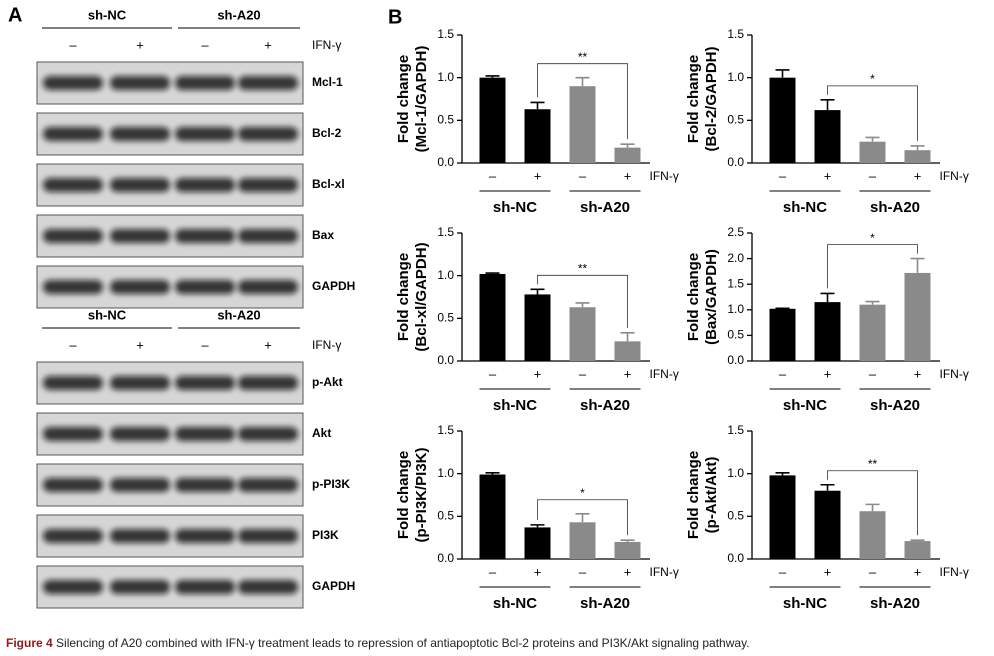 The width and height of the screenshot is (994, 656). Describe the element at coordinates (711, 297) in the screenshot. I see `y-axis-label: (Bax/GAPDH)` at that location.